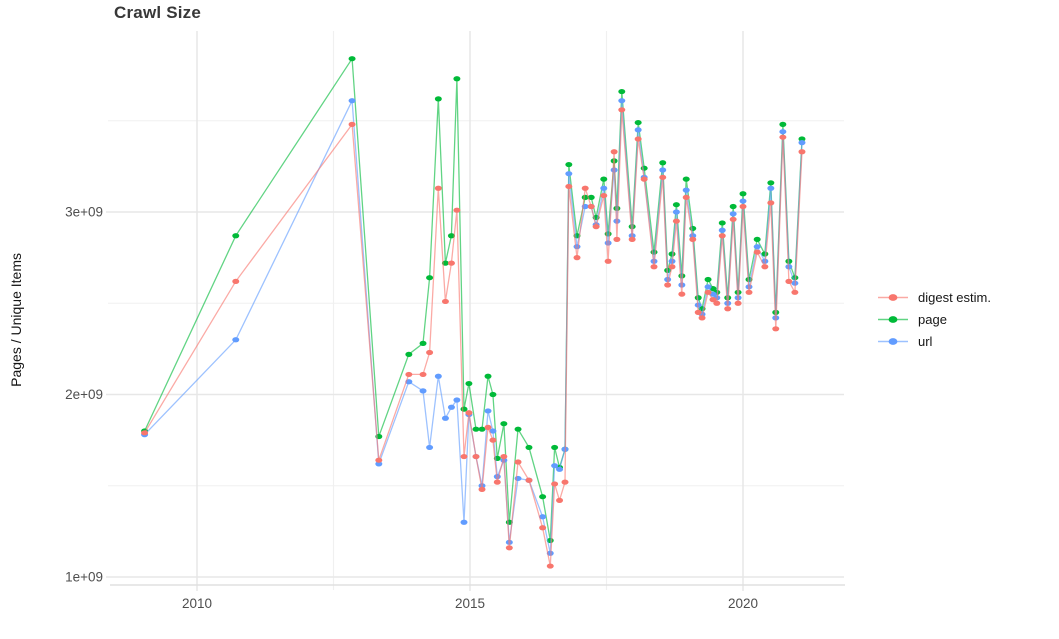  What do you see at coordinates (84, 577) in the screenshot?
I see `y-tick-label: 1e+09` at bounding box center [84, 577].